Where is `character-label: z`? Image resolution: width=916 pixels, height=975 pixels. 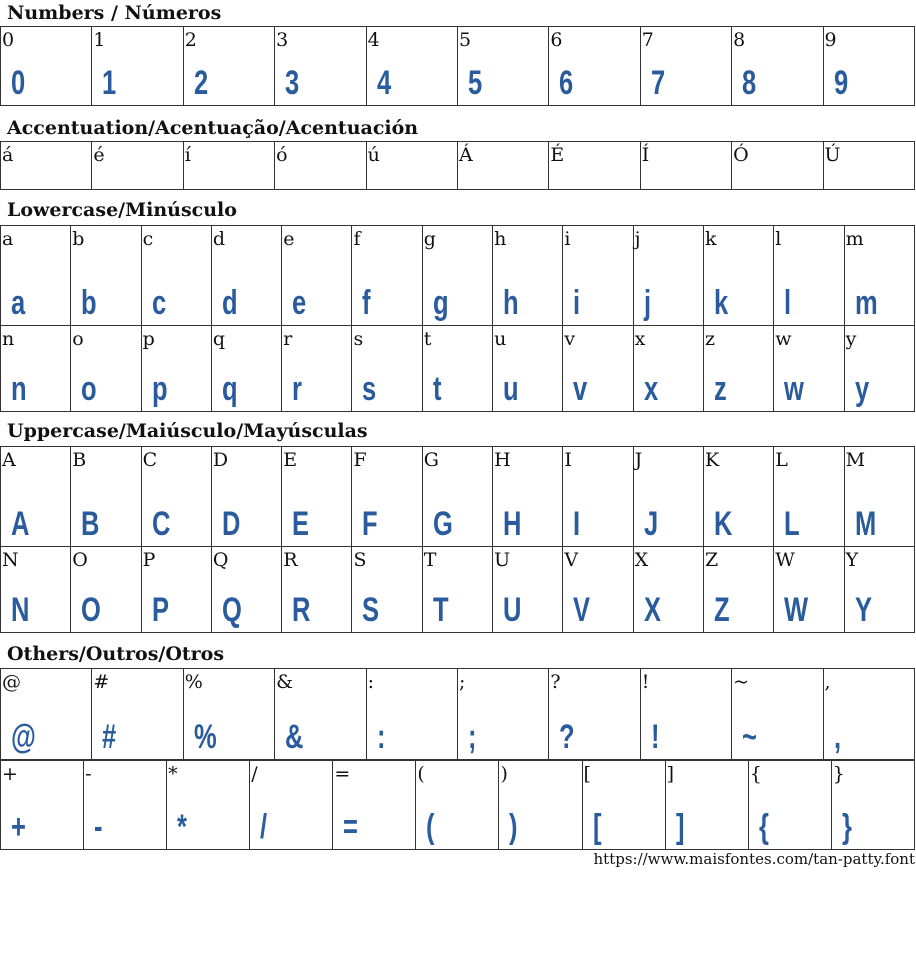 character-label: z is located at coordinates (709, 339).